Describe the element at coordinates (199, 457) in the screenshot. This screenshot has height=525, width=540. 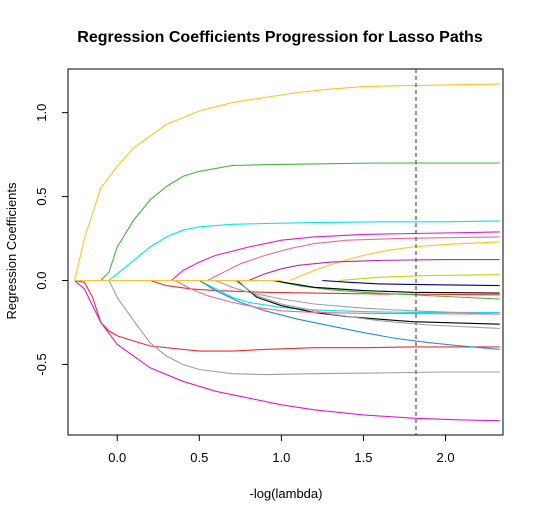
I see `x-tick-label: 0.5` at that location.